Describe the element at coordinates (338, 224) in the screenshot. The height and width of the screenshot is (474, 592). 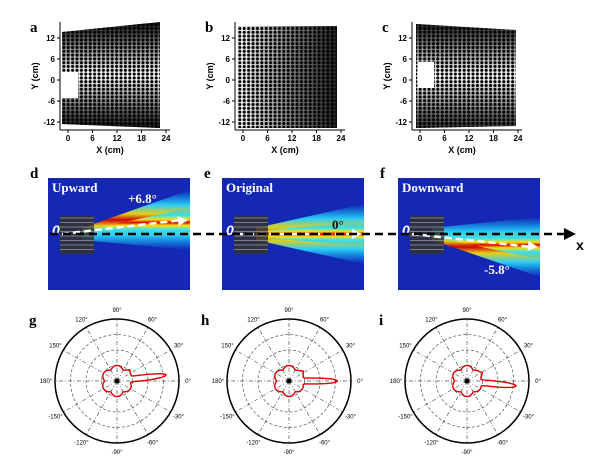
I see `angle-label: 0°` at that location.